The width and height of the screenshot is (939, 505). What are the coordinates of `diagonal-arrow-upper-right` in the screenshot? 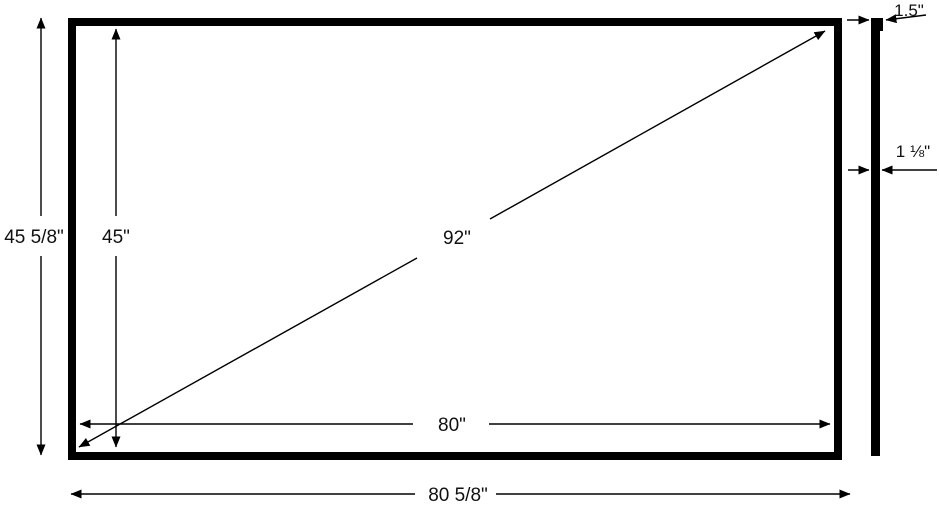 It's located at (657, 125).